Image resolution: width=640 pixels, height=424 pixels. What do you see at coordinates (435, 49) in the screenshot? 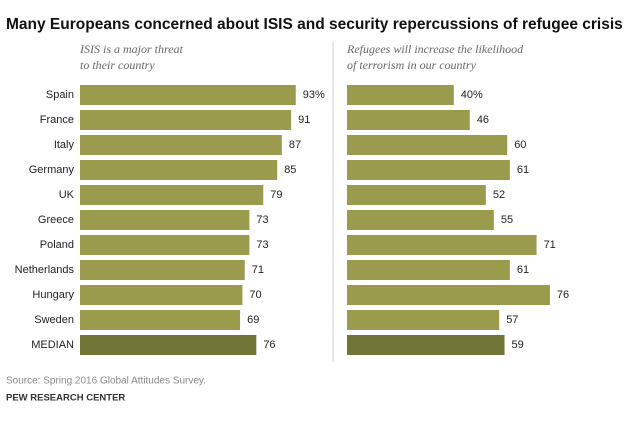
I see `panel-subtitle: Refugees will increase the likelihood` at bounding box center [435, 49].